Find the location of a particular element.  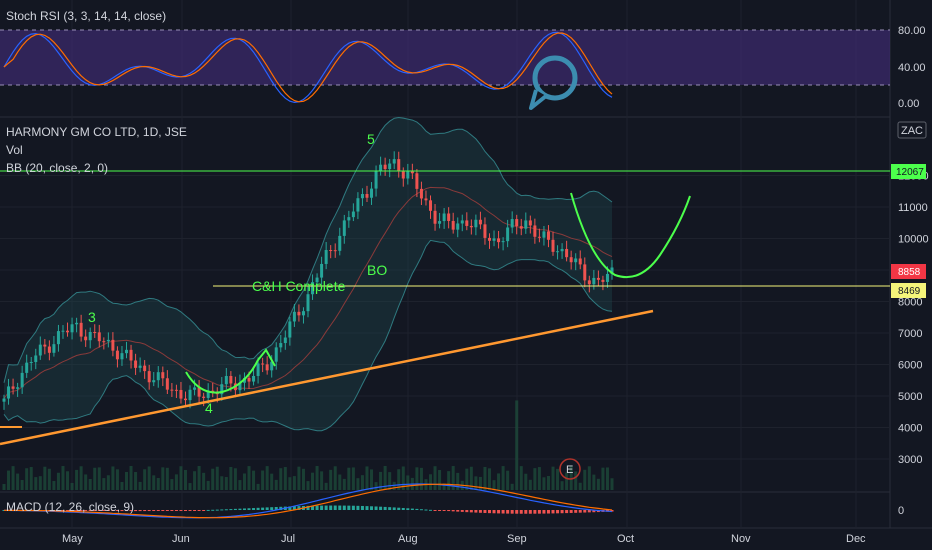

symbol-label: HARMONY GM CO LTD, 1D, JSE is located at coordinates (96, 132).